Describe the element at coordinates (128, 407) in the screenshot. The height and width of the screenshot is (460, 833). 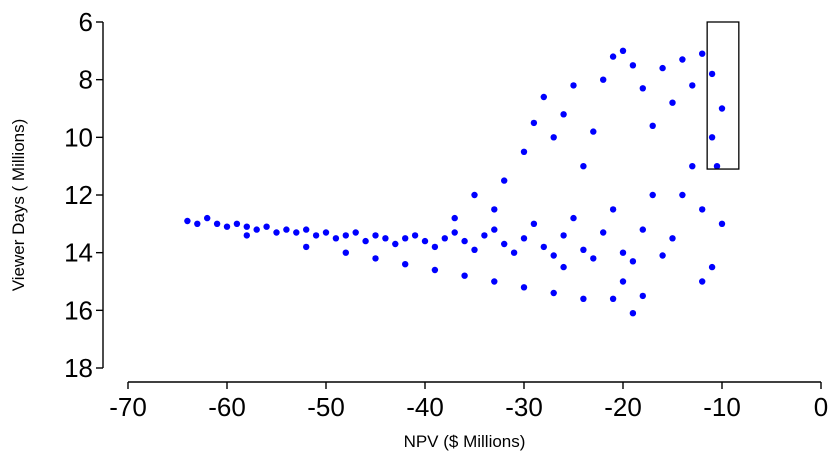
I see `x-tick-label: -70` at that location.